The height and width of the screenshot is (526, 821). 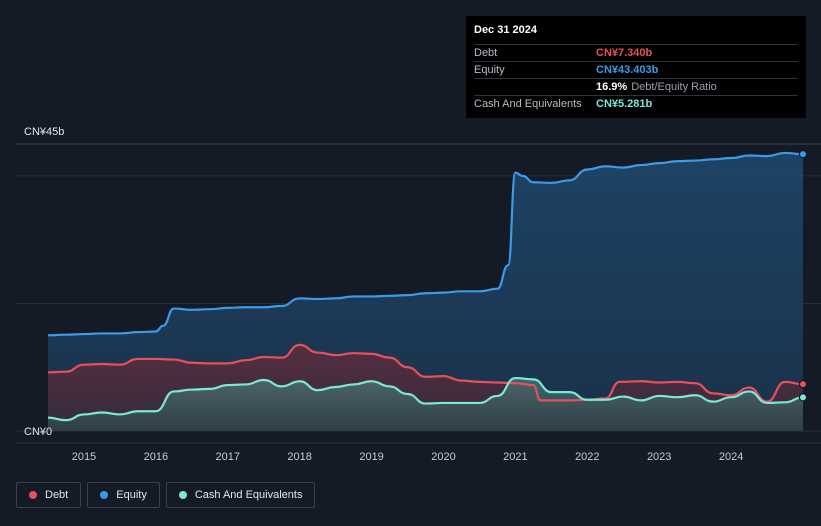 What do you see at coordinates (659, 457) in the screenshot?
I see `x-tick-label: 2023` at bounding box center [659, 457].